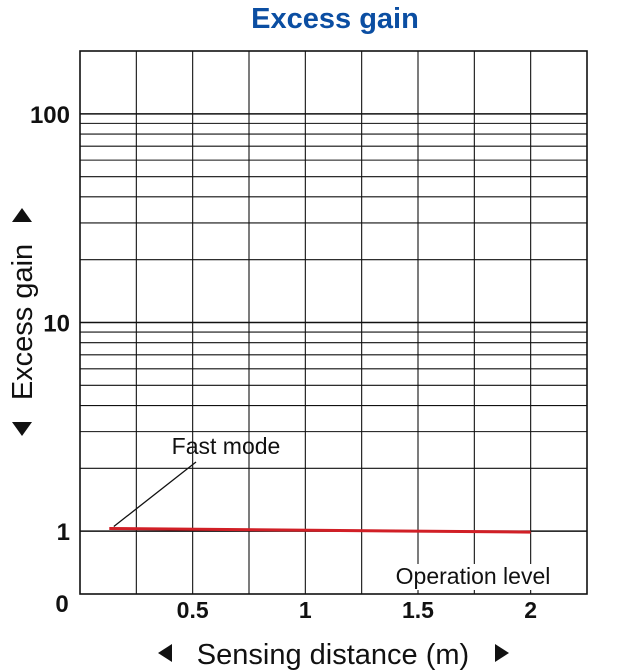 Image resolution: width=640 pixels, height=672 pixels. Describe the element at coordinates (165, 653) in the screenshot. I see `x-axis-left-triangle-icon` at that location.